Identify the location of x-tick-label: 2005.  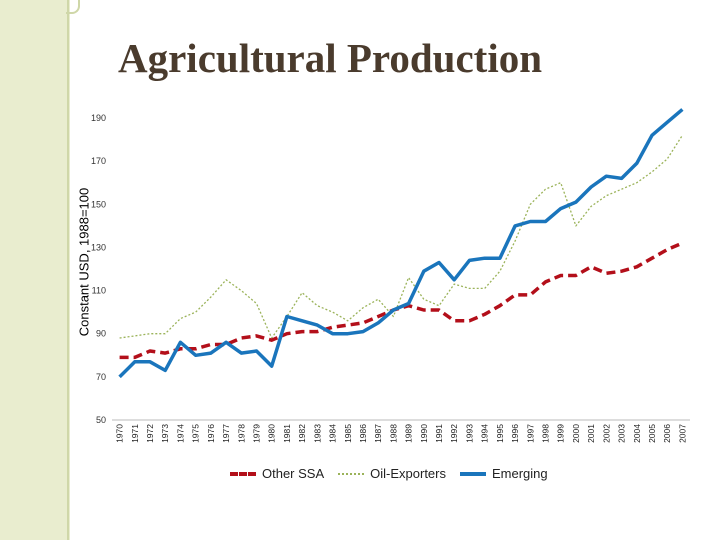
(652, 433).